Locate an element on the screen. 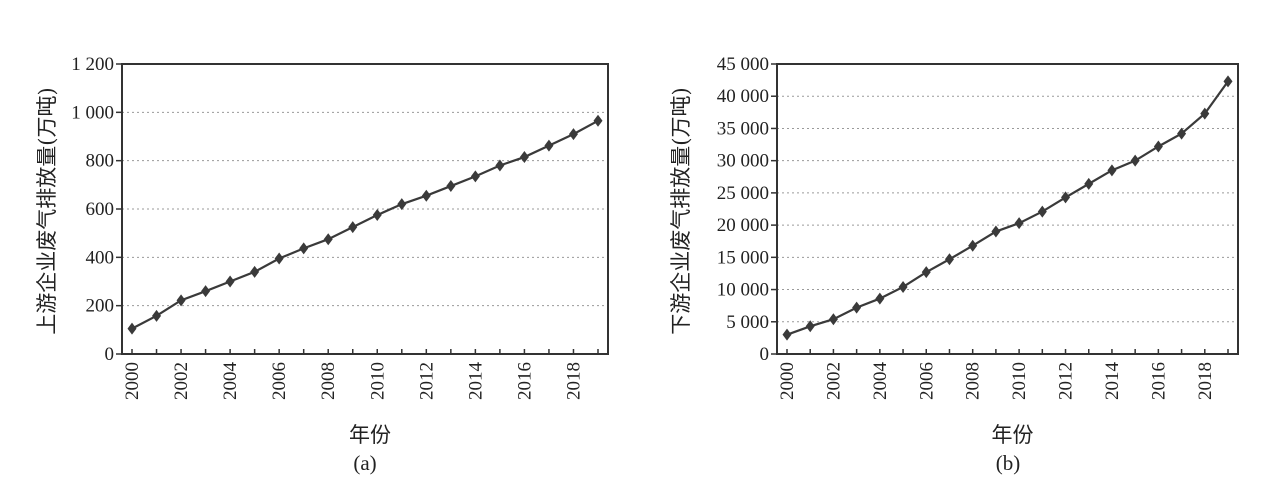  y-tick-label: 1 000 is located at coordinates (92, 112).